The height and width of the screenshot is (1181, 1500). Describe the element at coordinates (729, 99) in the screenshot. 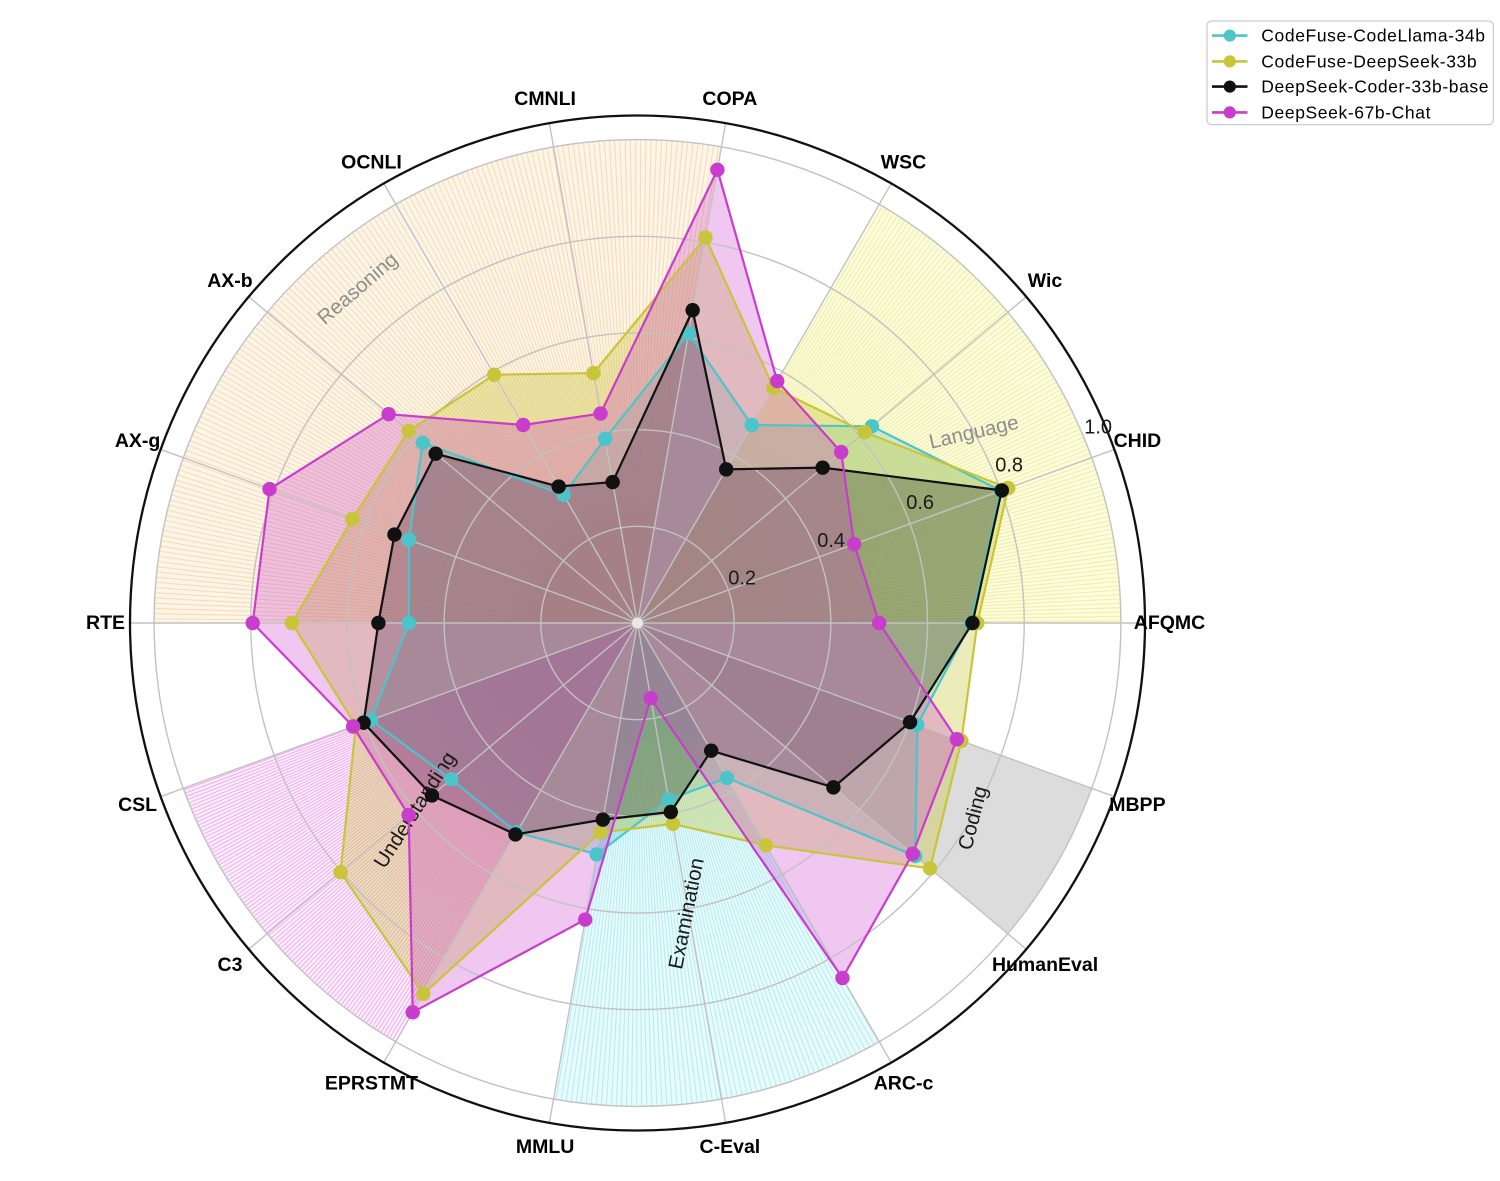

I see `svg-text: COPA` at that location.